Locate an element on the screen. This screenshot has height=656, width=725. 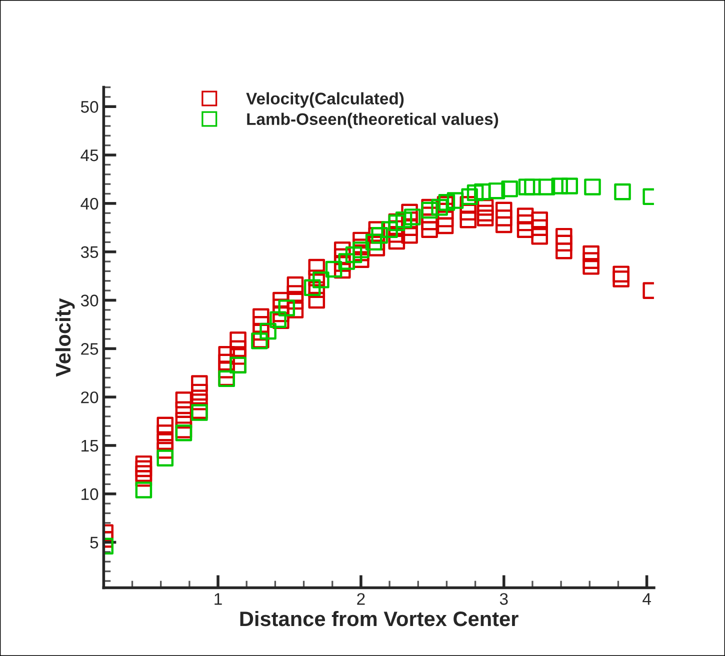
y-tick-label: 15 is located at coordinates (90, 446).